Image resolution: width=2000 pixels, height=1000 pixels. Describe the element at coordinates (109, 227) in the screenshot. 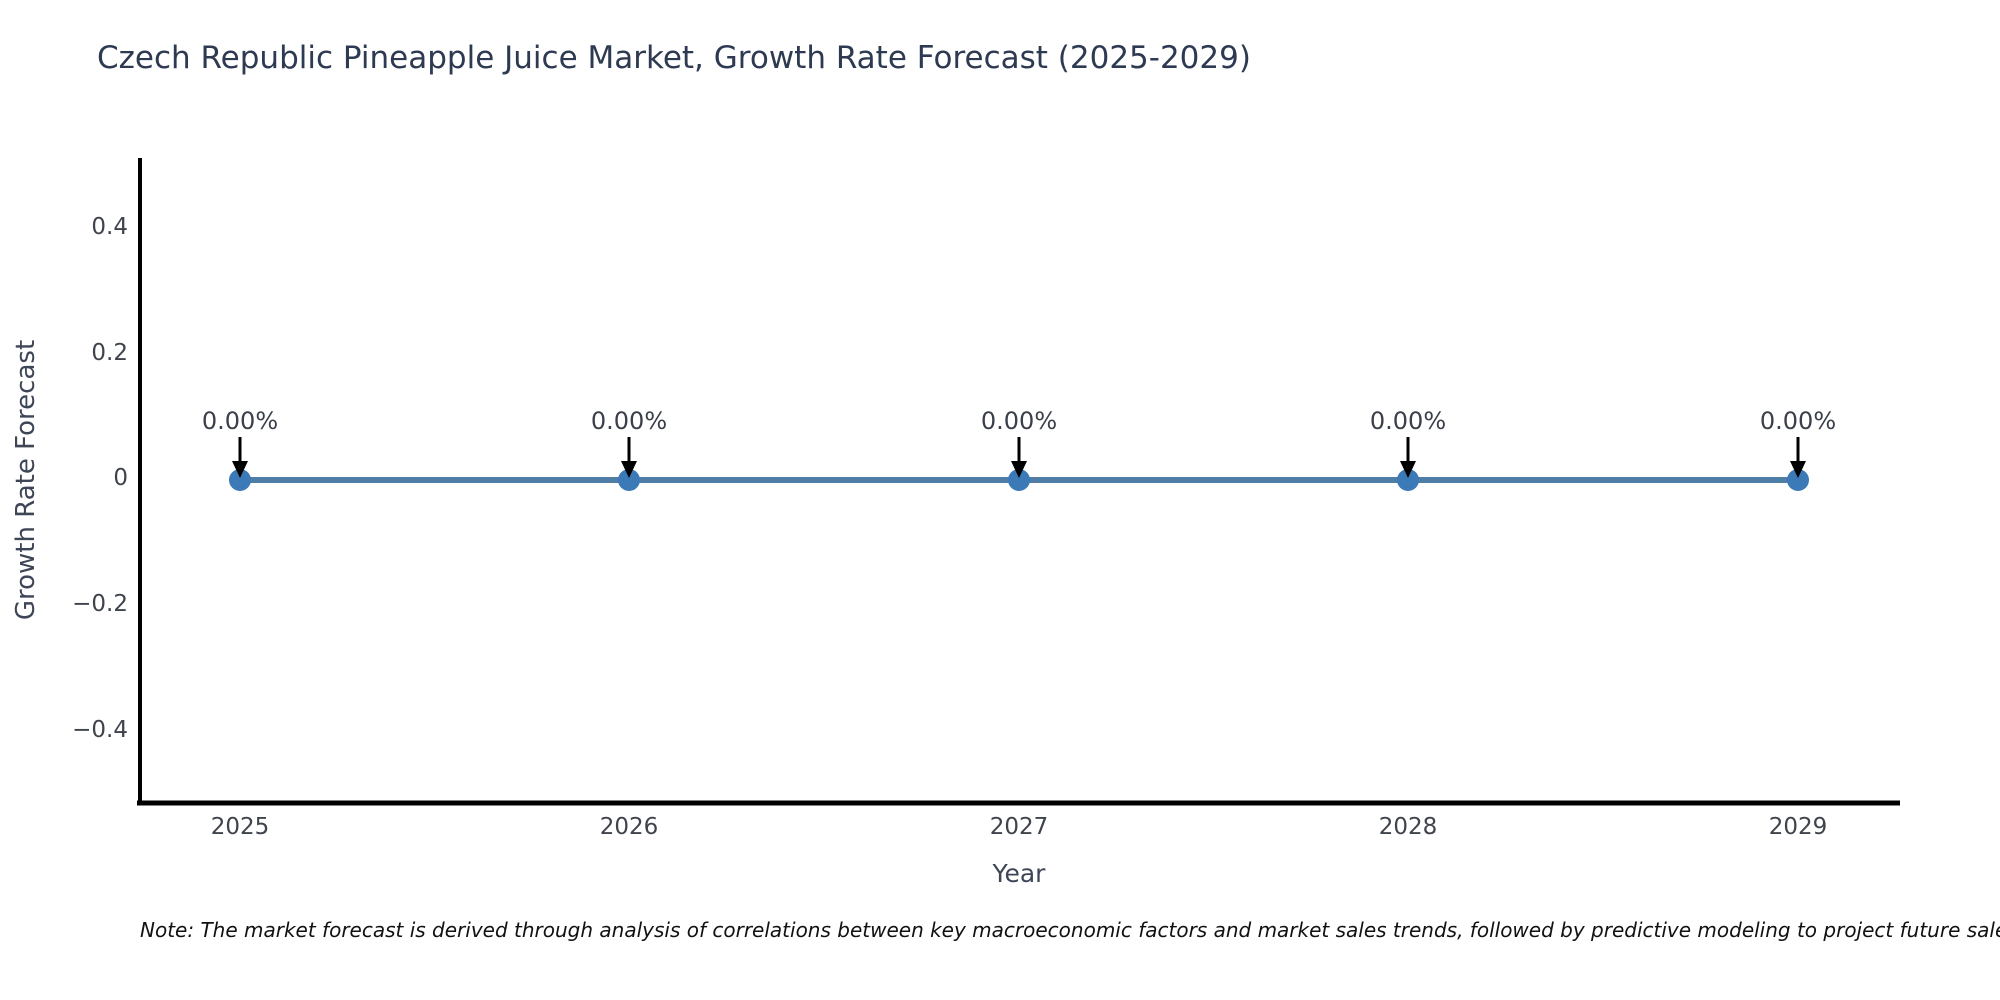

I see `y-tick-label: 0.4` at that location.